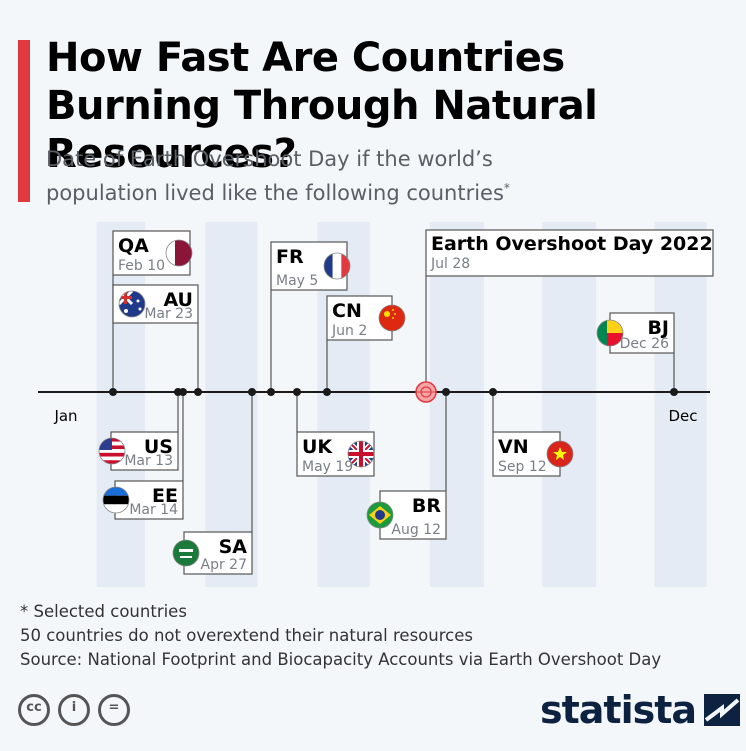  What do you see at coordinates (34, 710) in the screenshot?
I see `cc-icon: cc` at bounding box center [34, 710].